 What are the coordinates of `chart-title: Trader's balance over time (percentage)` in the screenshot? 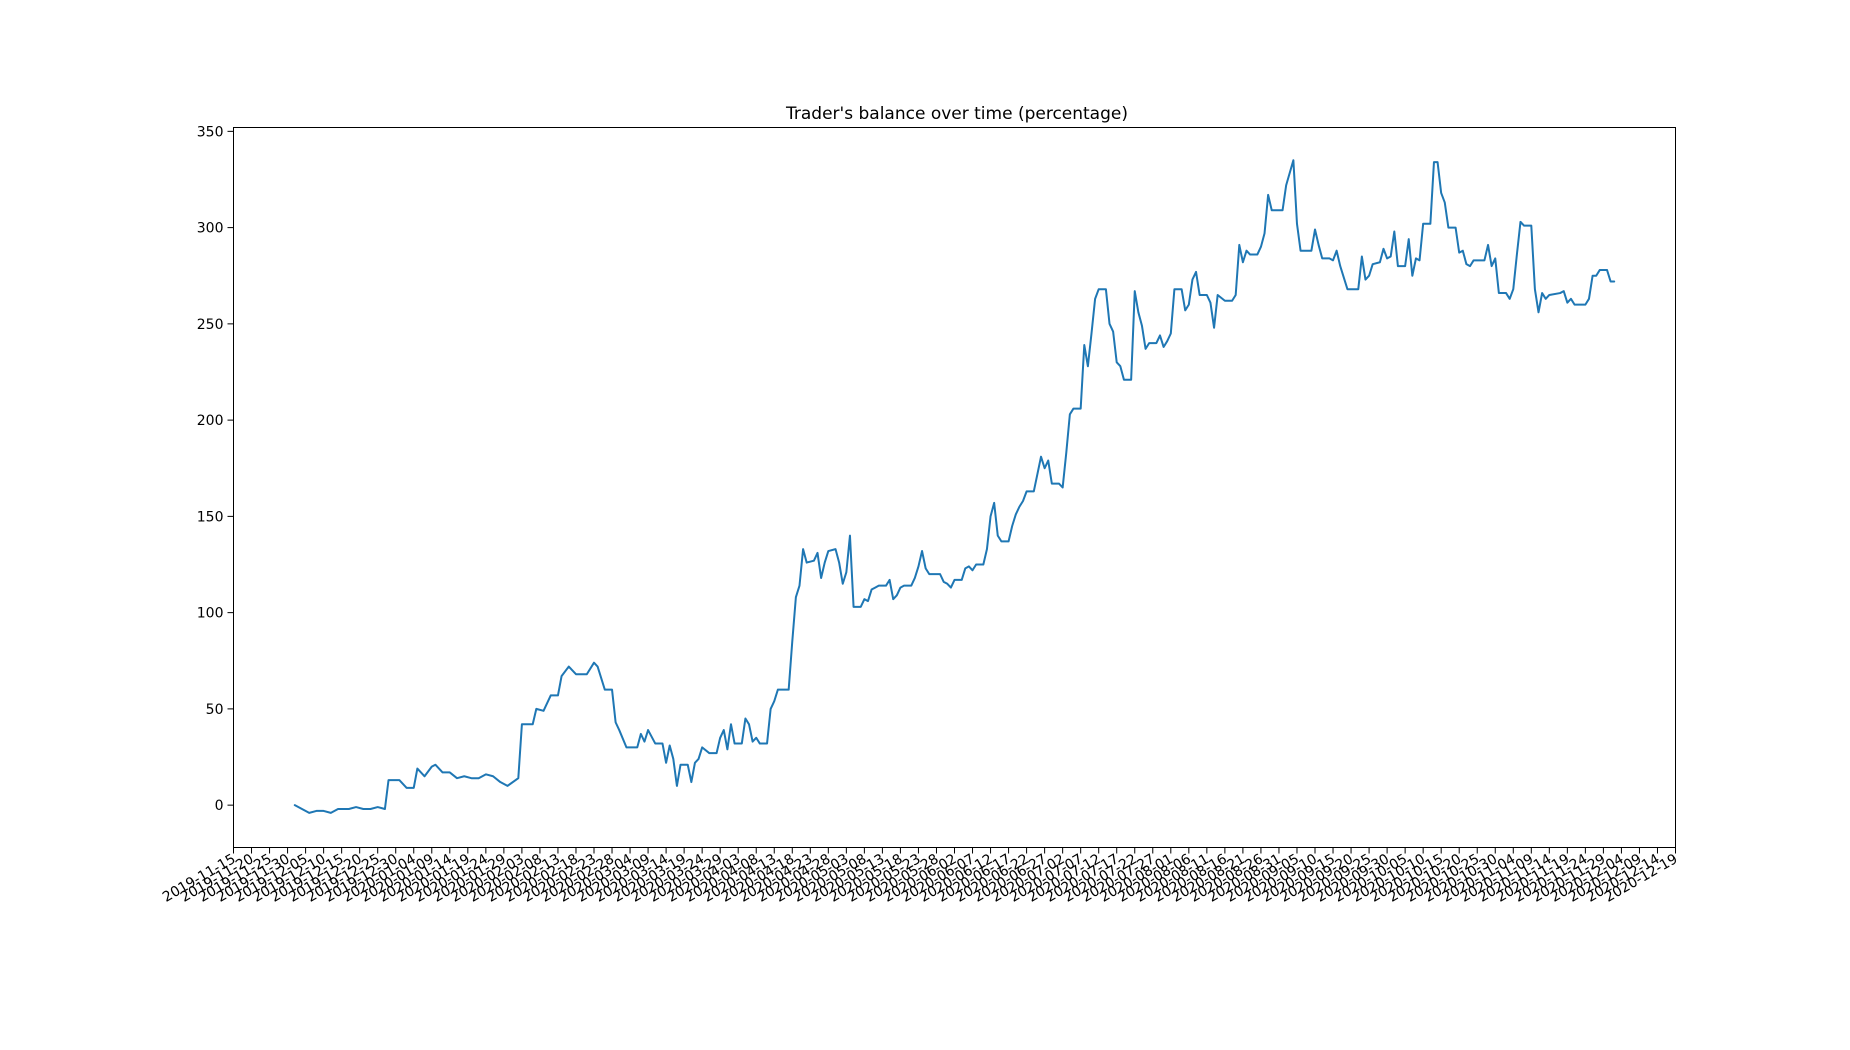 It's located at (956, 114).